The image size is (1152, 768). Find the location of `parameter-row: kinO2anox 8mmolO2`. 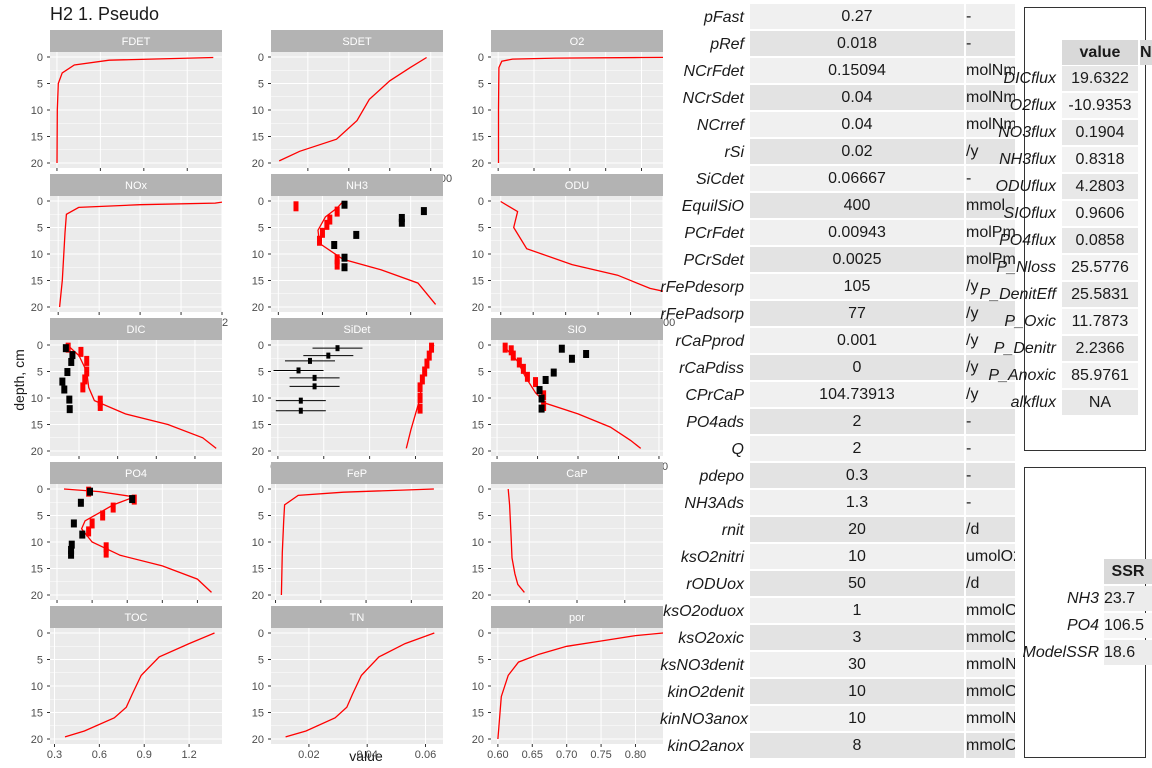

parameter-row: kinO2anox 8mmolO2 is located at coordinates (837, 746).